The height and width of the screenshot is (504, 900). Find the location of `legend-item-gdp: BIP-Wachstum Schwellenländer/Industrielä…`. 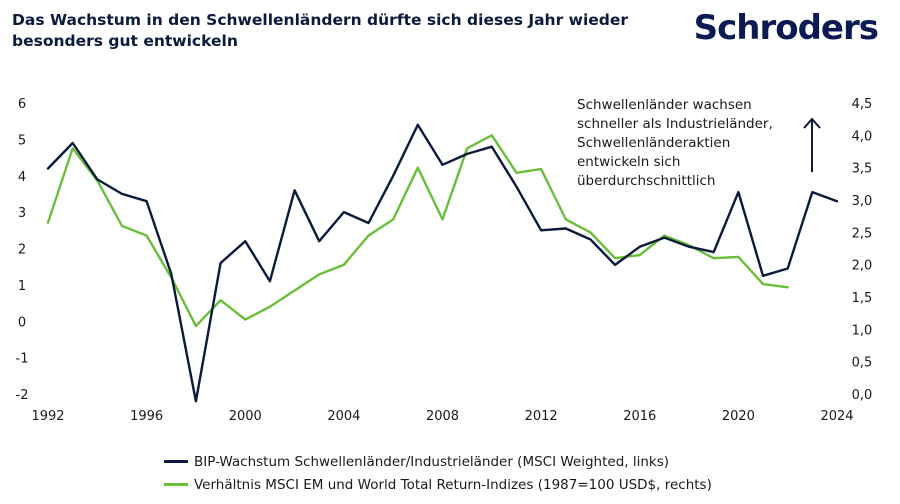

legend-item-gdp: BIP-Wachstum Schwellenländer/Industrielä… is located at coordinates (438, 461).